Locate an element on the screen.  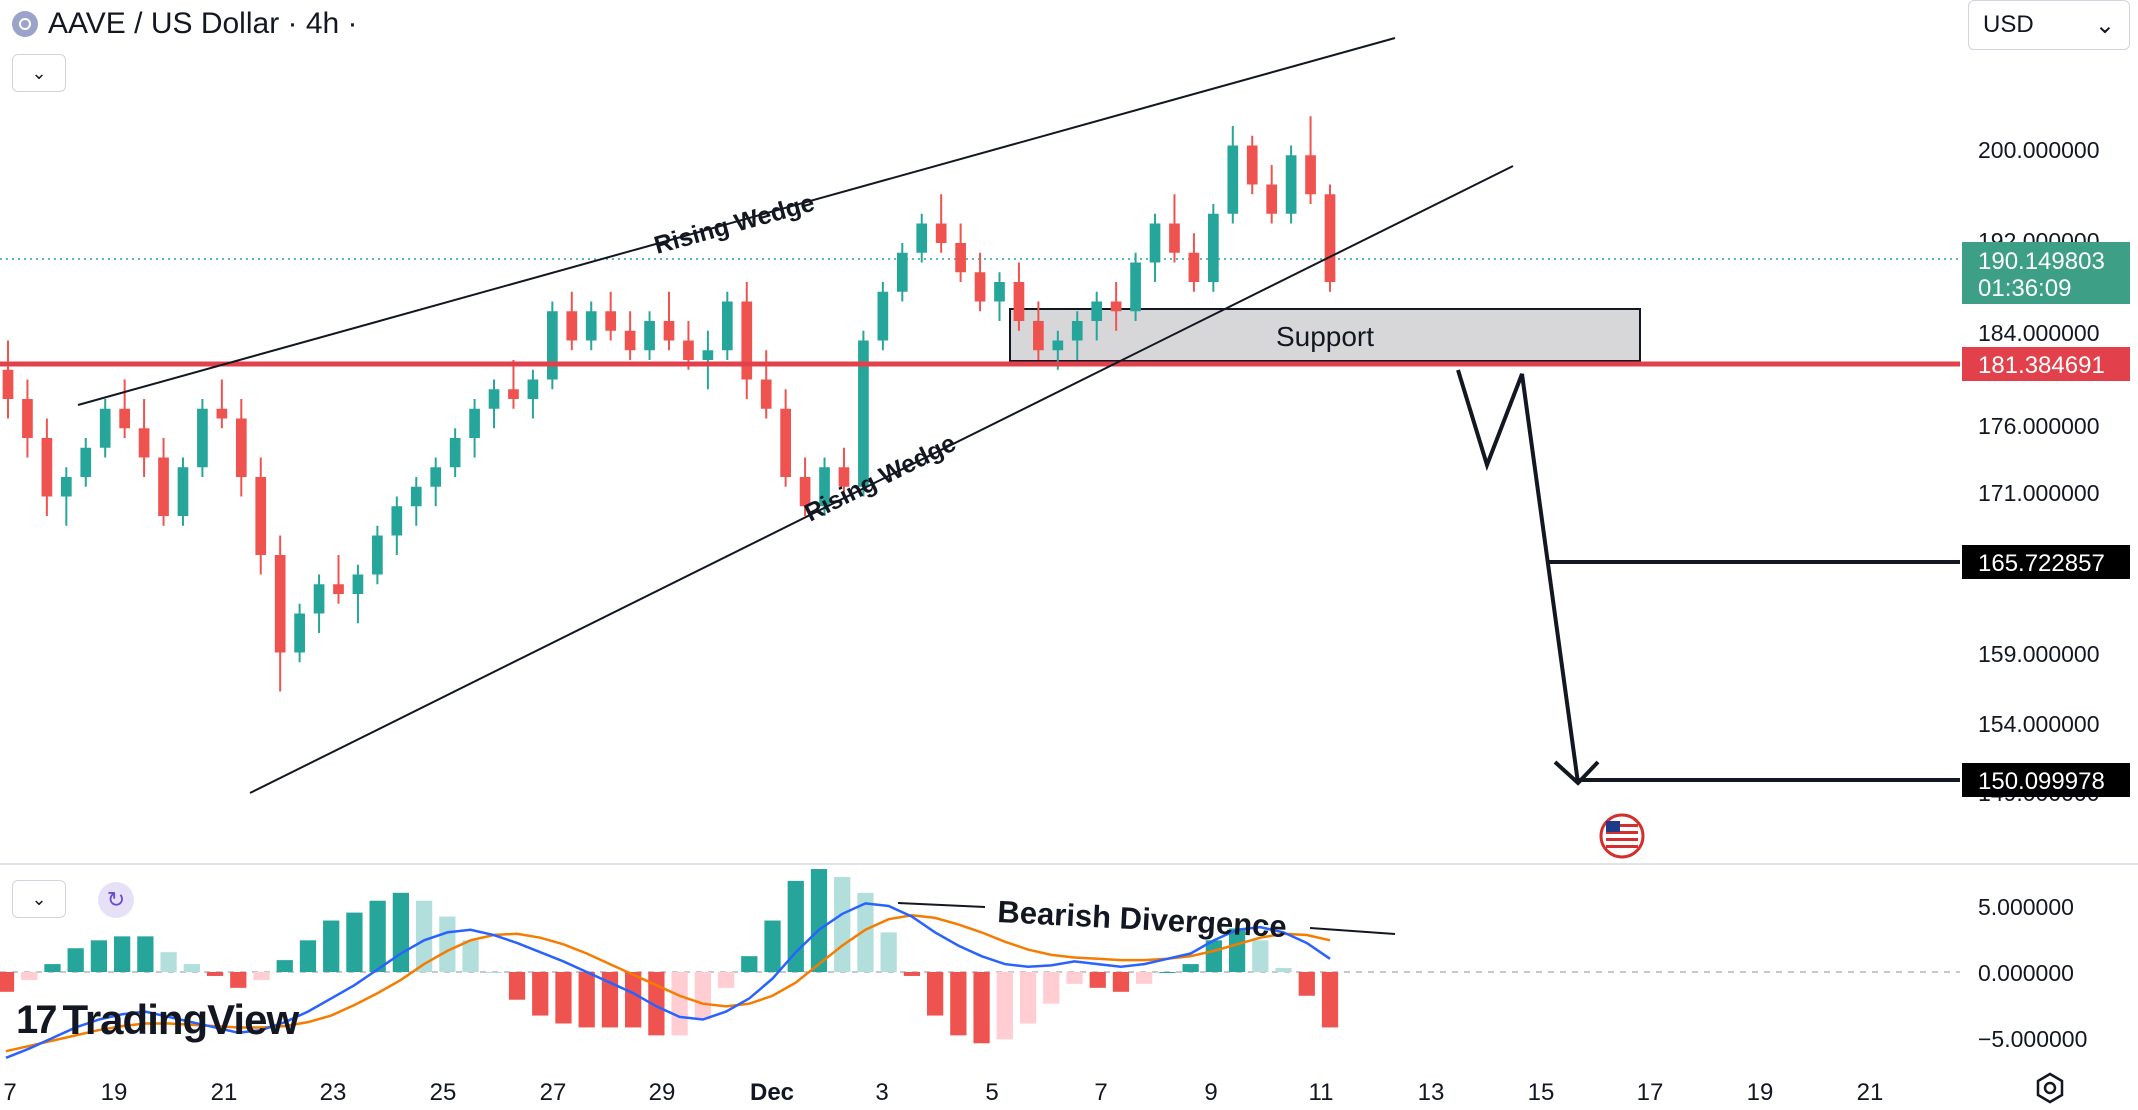
tradingview-logo: 17 TradingView is located at coordinates (157, 1020).